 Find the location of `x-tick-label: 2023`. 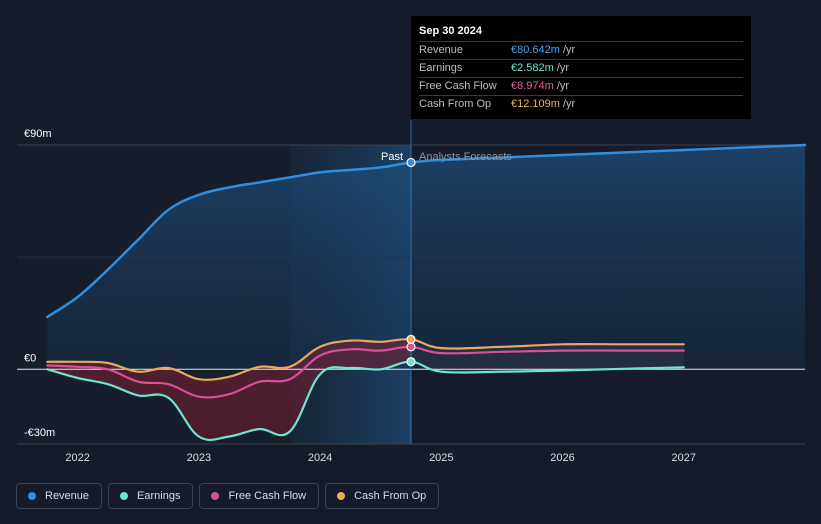

x-tick-label: 2023 is located at coordinates (199, 458).